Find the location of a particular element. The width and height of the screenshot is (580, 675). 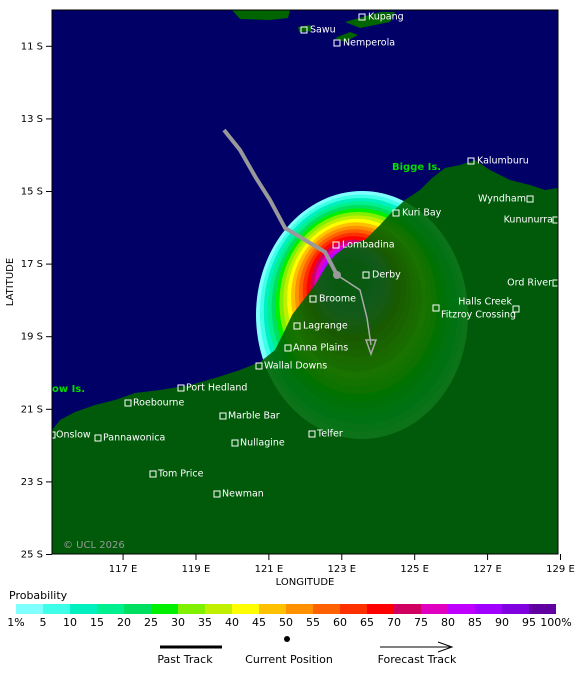

place-label: Ord River is located at coordinates (529, 283).